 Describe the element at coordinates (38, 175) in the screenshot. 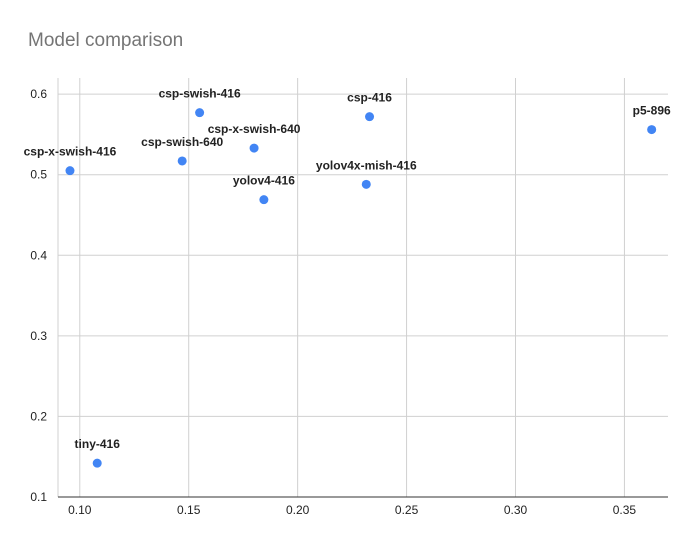

I see `y-tick-label: 0.5` at that location.